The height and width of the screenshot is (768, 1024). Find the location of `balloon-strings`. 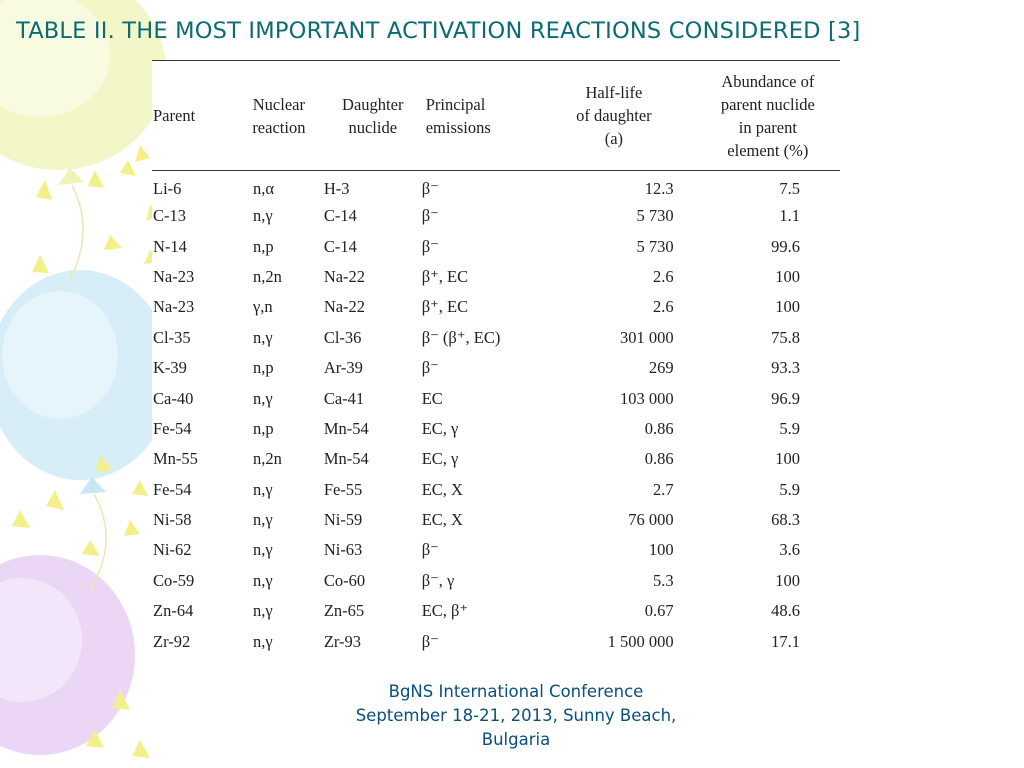

balloon-strings is located at coordinates (88, 387).